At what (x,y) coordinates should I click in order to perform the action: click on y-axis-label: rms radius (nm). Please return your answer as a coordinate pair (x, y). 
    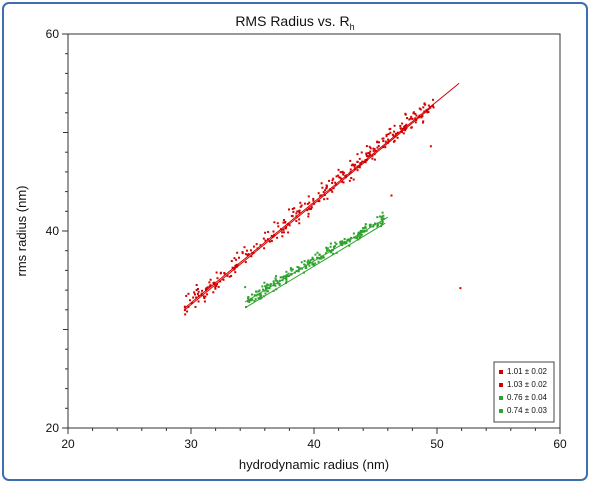
    Looking at the image, I should click on (21, 230).